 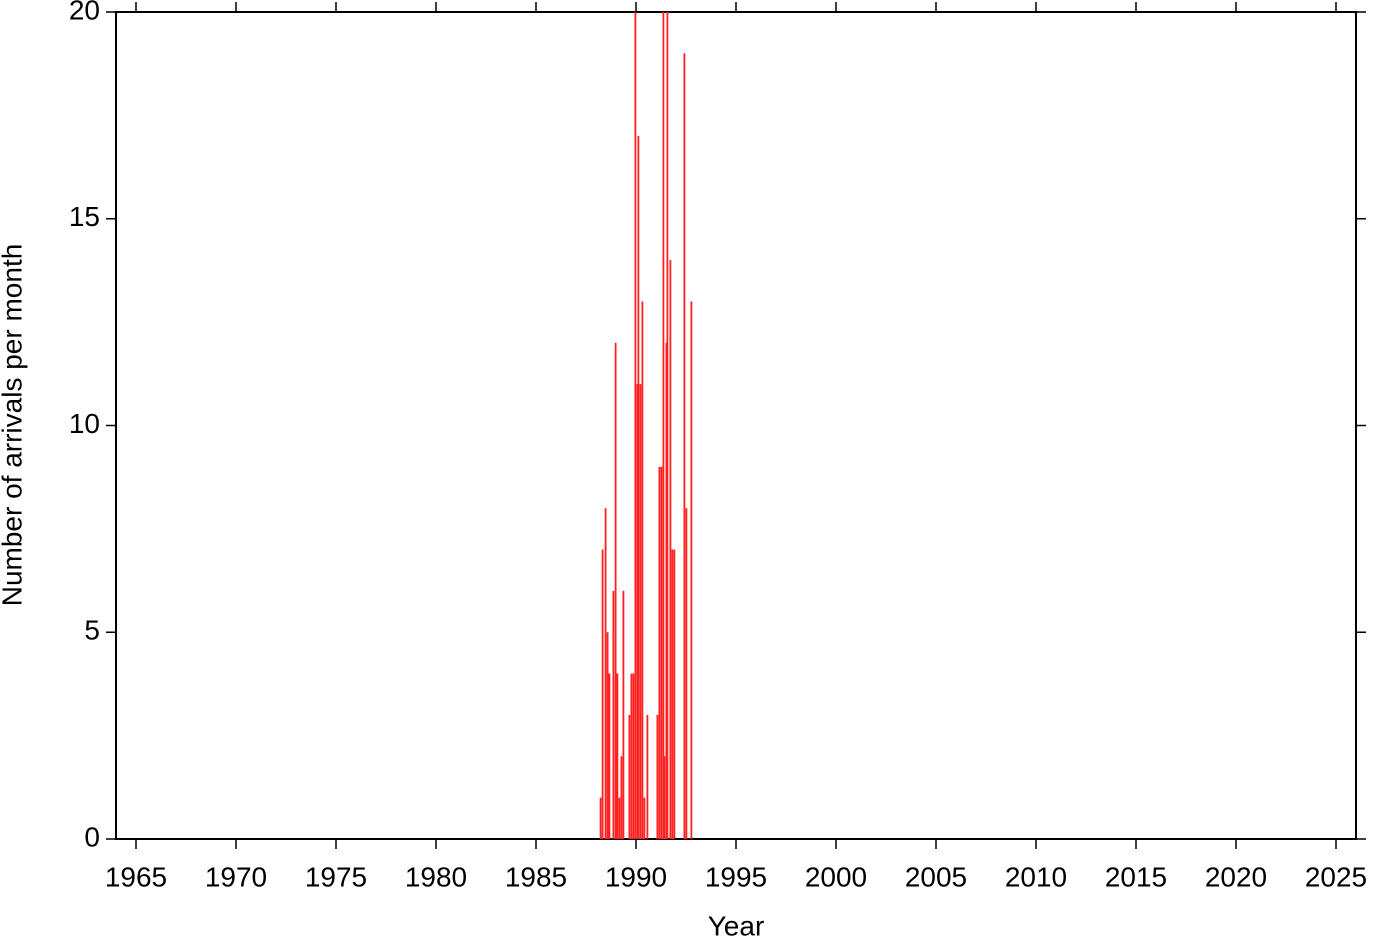 What do you see at coordinates (336, 876) in the screenshot?
I see `x-tick-label: 1975` at bounding box center [336, 876].